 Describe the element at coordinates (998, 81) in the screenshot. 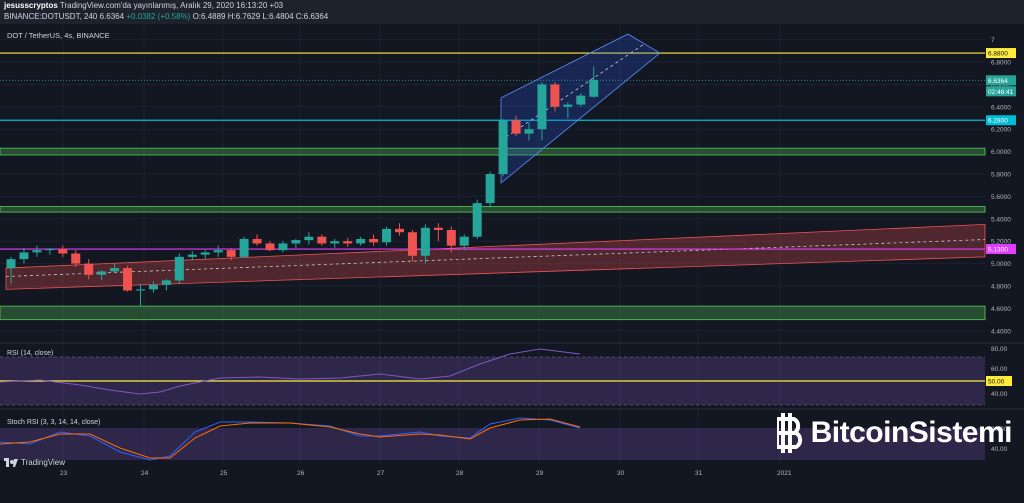

I see `price-tag-label: 6.6364` at that location.